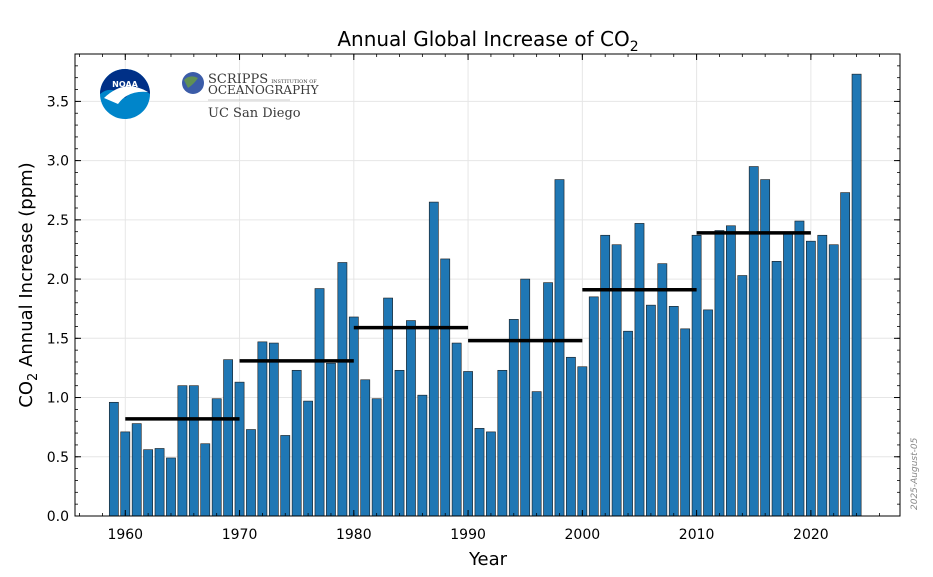 This screenshot has width=933, height=577. What do you see at coordinates (673, 411) in the screenshot?
I see `bar-2008` at bounding box center [673, 411].